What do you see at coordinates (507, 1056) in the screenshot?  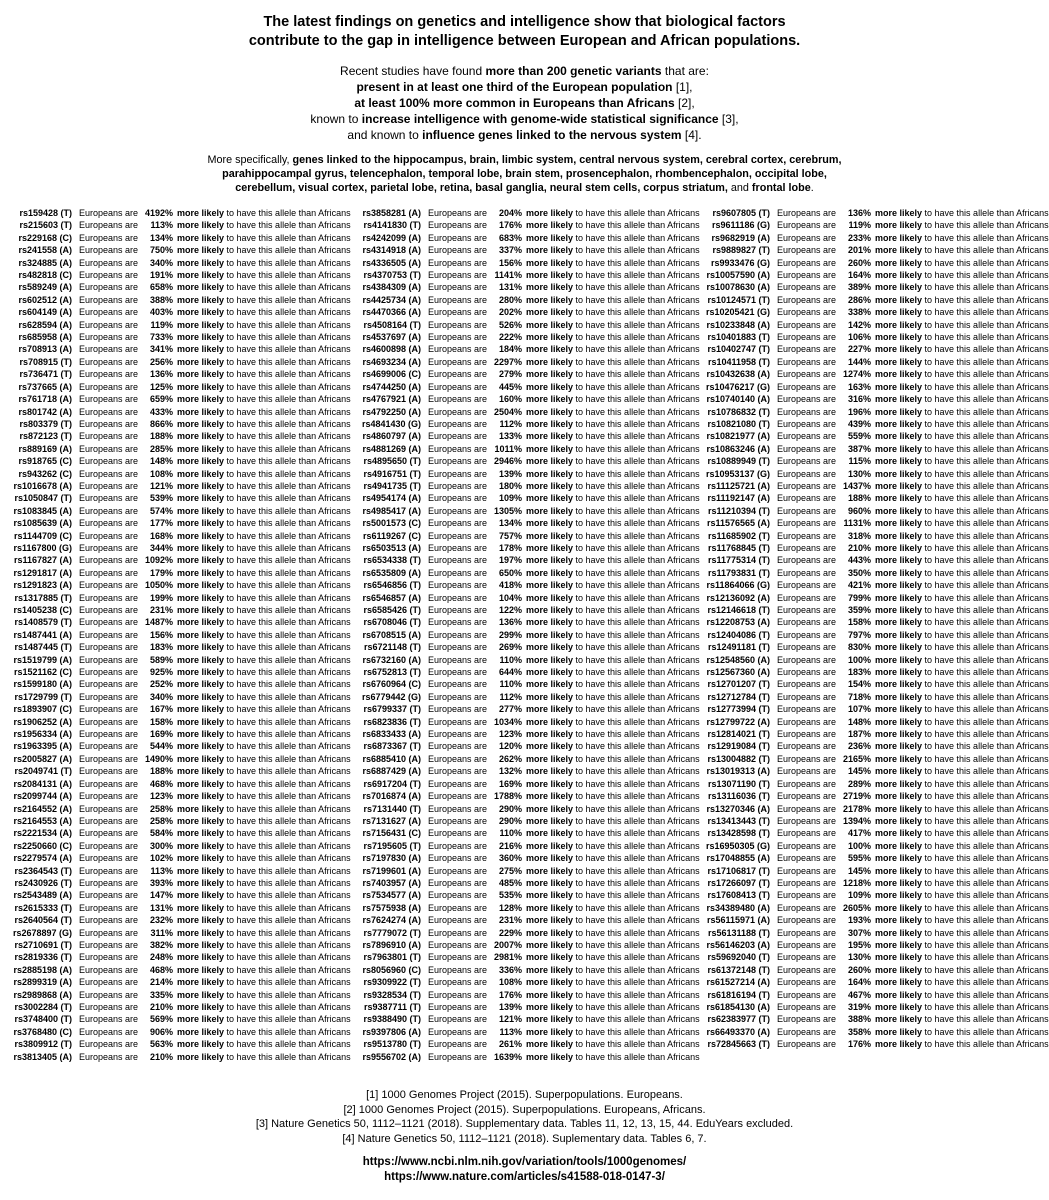 I see `snp-percent: 1639%` at bounding box center [507, 1056].